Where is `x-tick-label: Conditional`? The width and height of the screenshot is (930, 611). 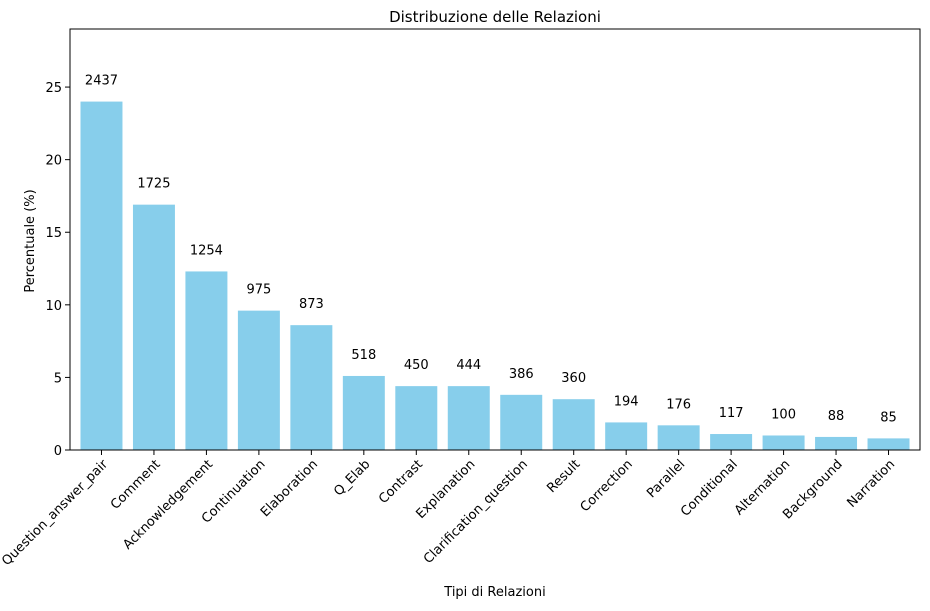 x-tick-label: Conditional is located at coordinates (709, 488).